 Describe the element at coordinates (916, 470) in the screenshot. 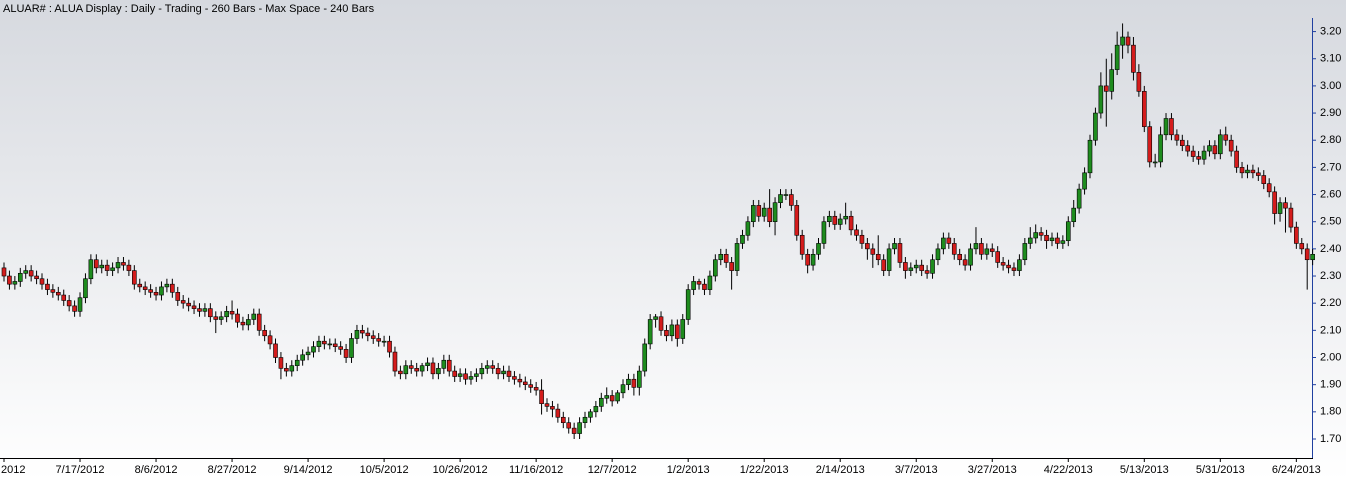

I see `x-tick-label: 3/7/2013` at that location.